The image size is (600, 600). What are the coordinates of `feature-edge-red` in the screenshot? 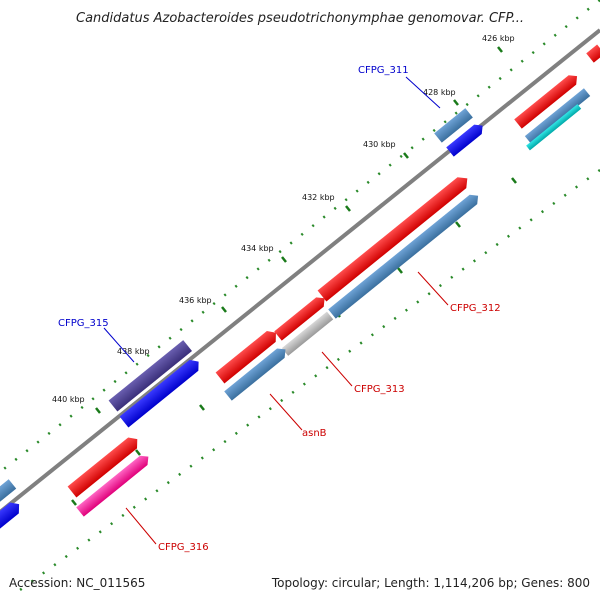 It's located at (593, 53).